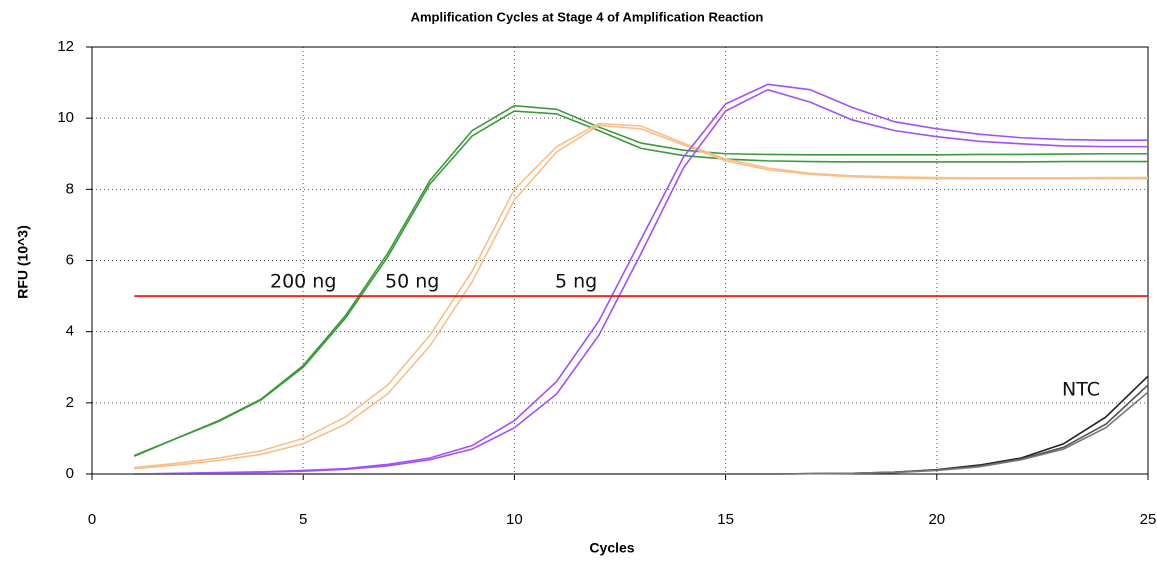  Describe the element at coordinates (303, 519) in the screenshot. I see `x-tick-label: 5` at that location.